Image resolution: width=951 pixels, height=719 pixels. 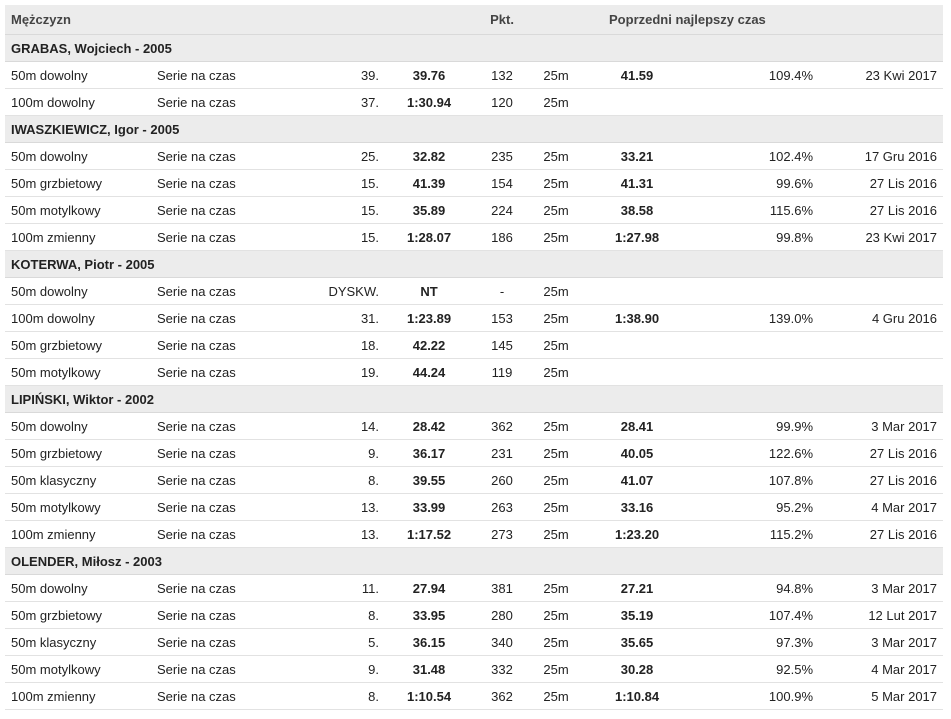 I want to click on points-cell: 132, so click(x=502, y=75).